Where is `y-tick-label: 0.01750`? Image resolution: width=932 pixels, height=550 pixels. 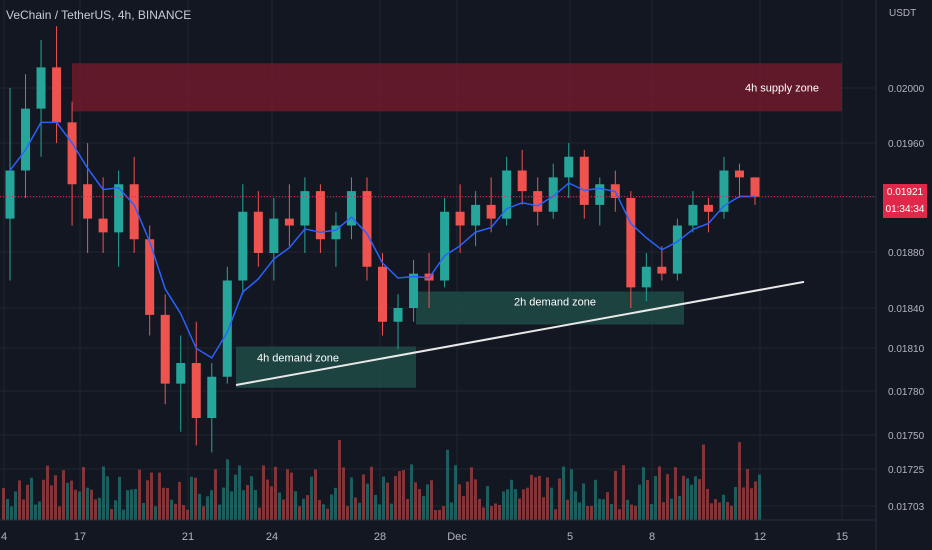 y-tick-label: 0.01750 is located at coordinates (906, 436).